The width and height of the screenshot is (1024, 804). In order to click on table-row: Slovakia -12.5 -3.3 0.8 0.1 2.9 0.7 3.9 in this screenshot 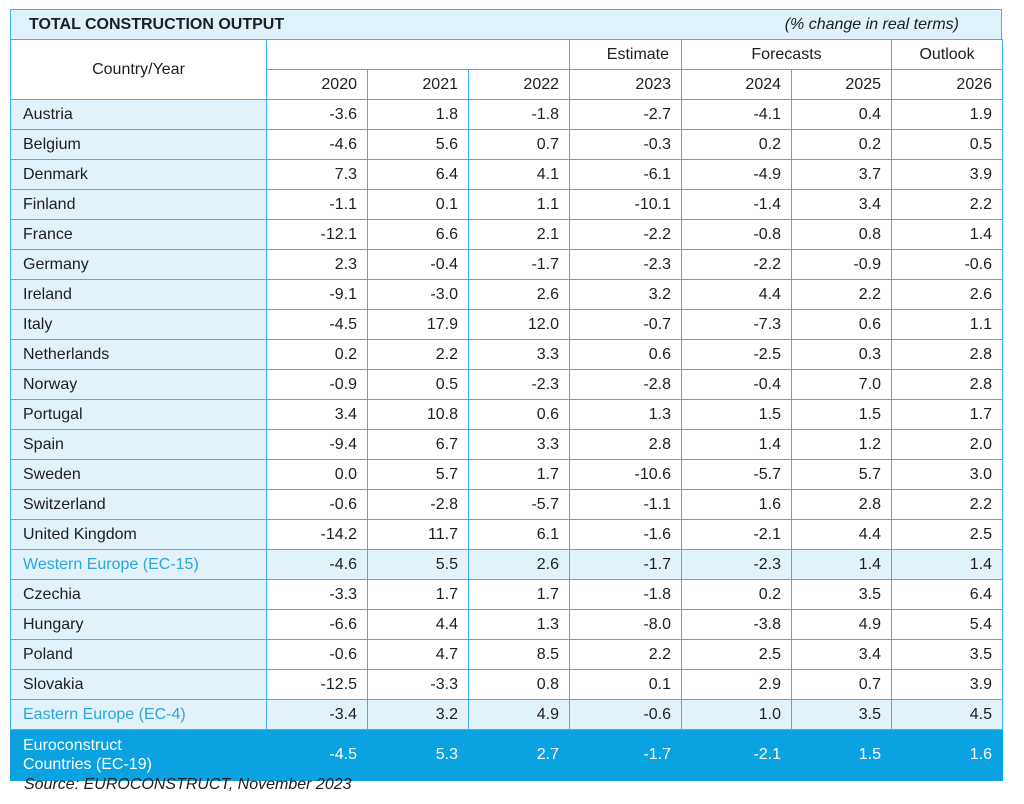, I will do `click(507, 684)`.